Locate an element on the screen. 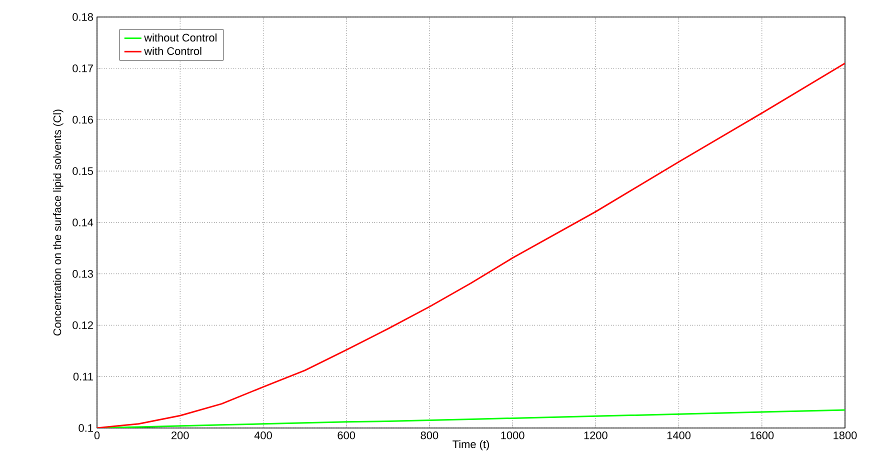 The image size is (870, 473). x-axis-title: Time (t) is located at coordinates (470, 445).